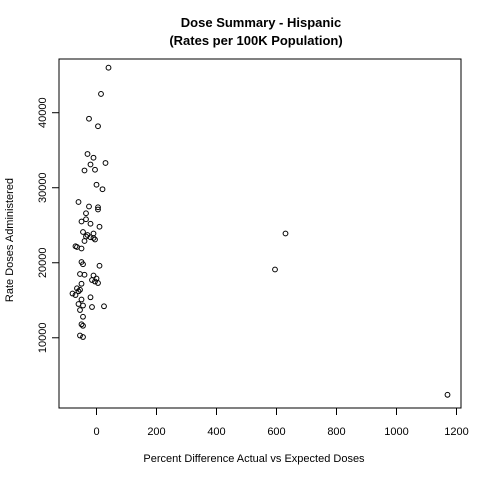 The image size is (480, 480). Describe the element at coordinates (396, 432) in the screenshot. I see `x-tick-label: 1000` at that location.